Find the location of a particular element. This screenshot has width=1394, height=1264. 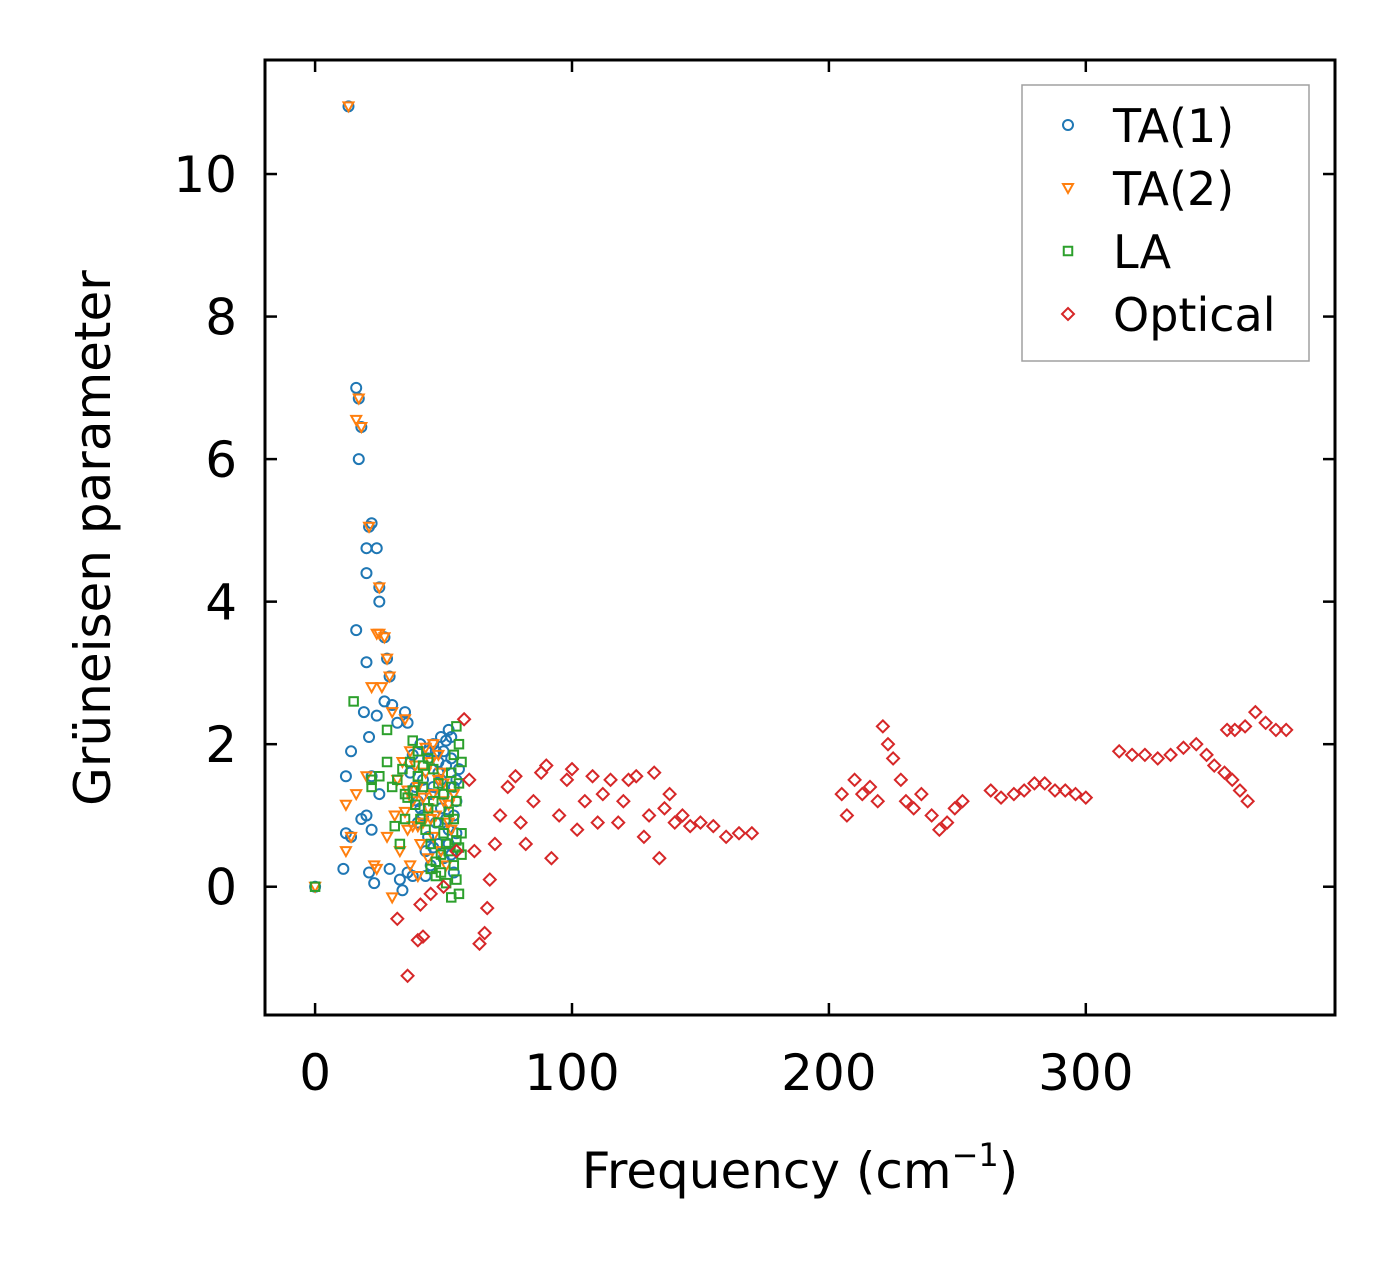

legend-label: LA is located at coordinates (1142, 252).